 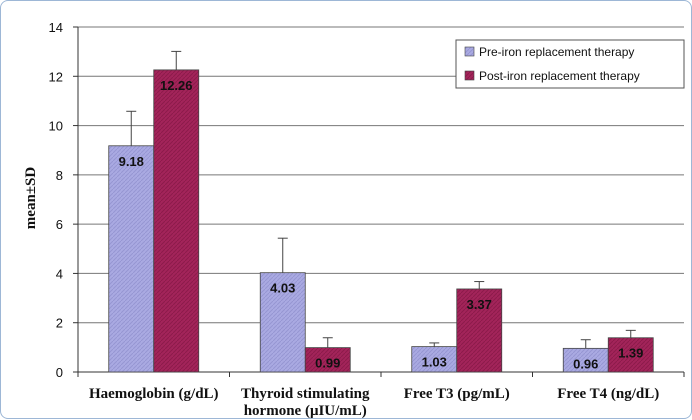 I want to click on data-label: 0.99, so click(x=327, y=363).